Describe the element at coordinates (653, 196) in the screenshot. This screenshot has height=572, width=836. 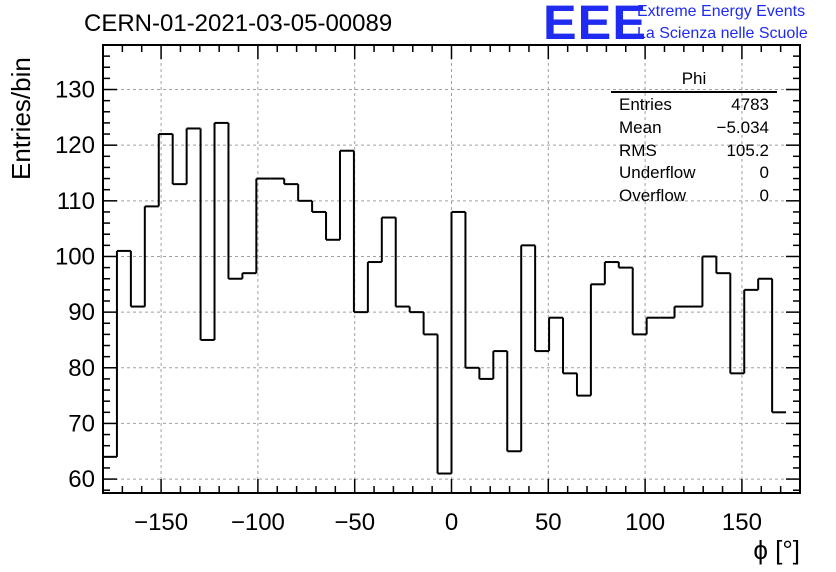
I see `stats-label: Overflow` at that location.